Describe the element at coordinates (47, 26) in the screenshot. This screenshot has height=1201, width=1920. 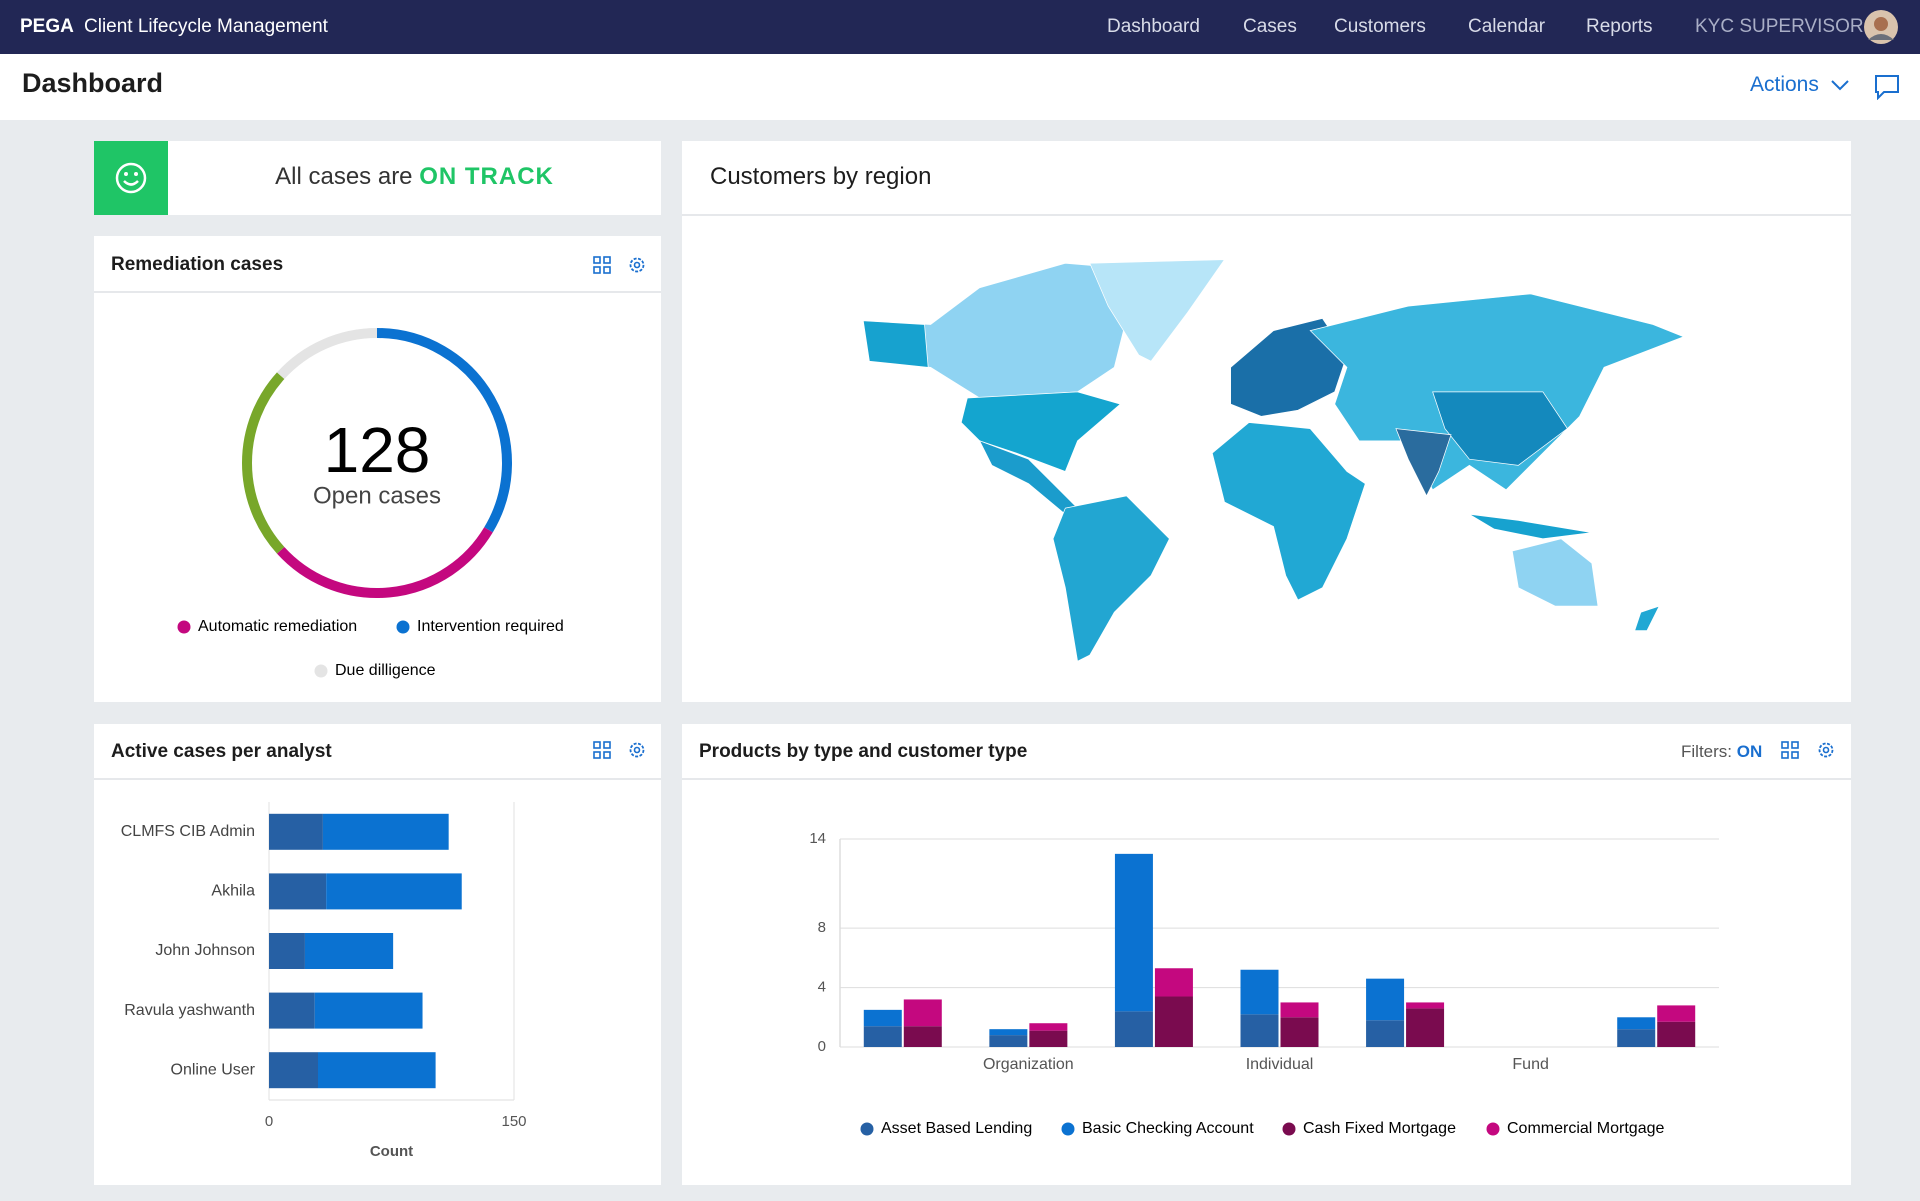
I see `brand: PEGA` at that location.